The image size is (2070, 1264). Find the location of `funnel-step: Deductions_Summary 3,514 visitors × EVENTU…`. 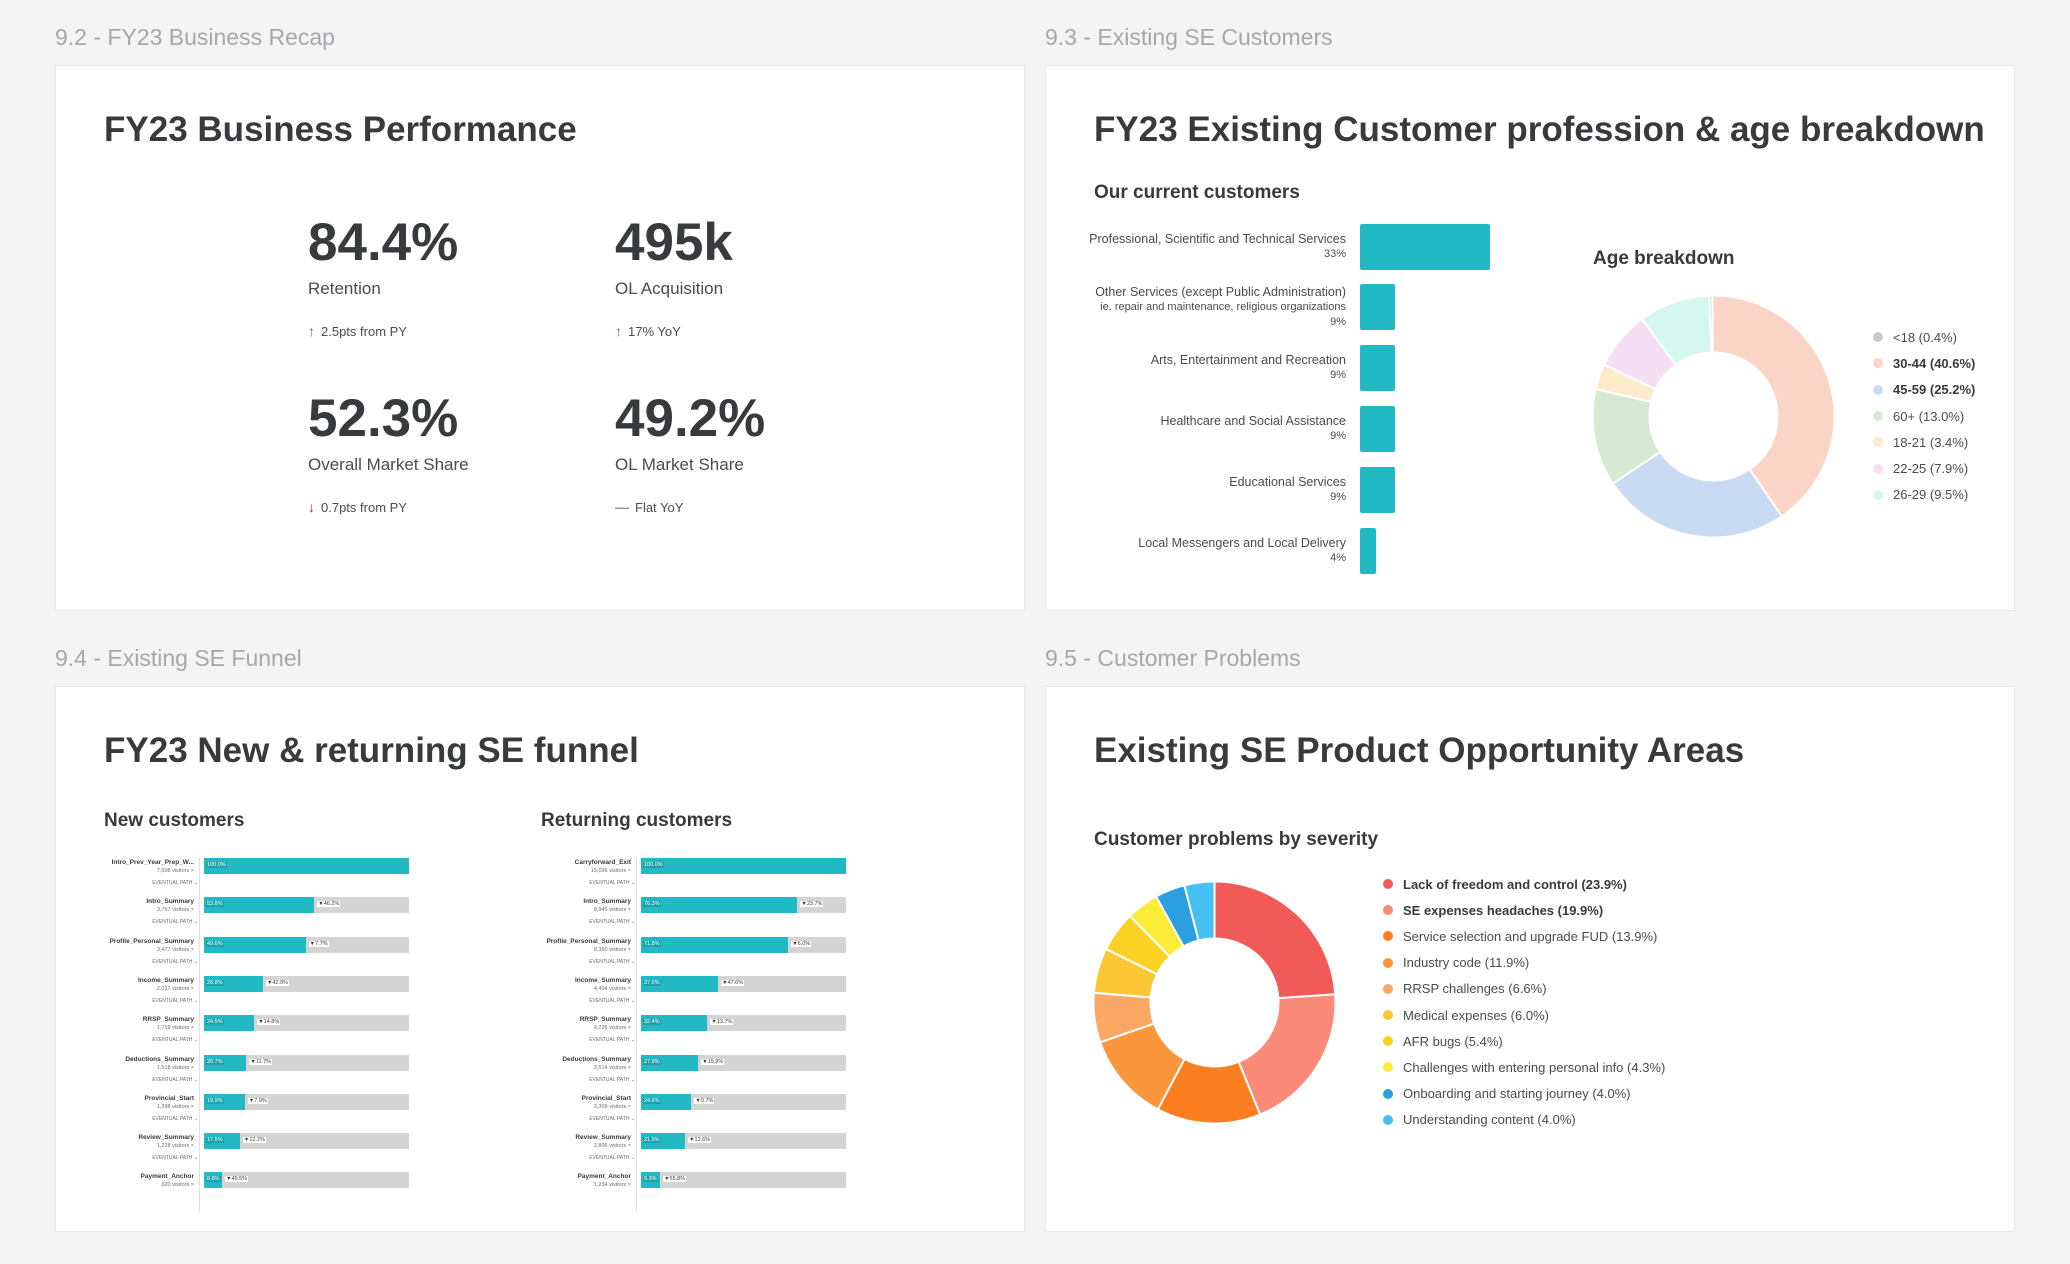

funnel-step: Deductions_Summary 3,514 visitors × EVENTU… is located at coordinates (686, 1074).